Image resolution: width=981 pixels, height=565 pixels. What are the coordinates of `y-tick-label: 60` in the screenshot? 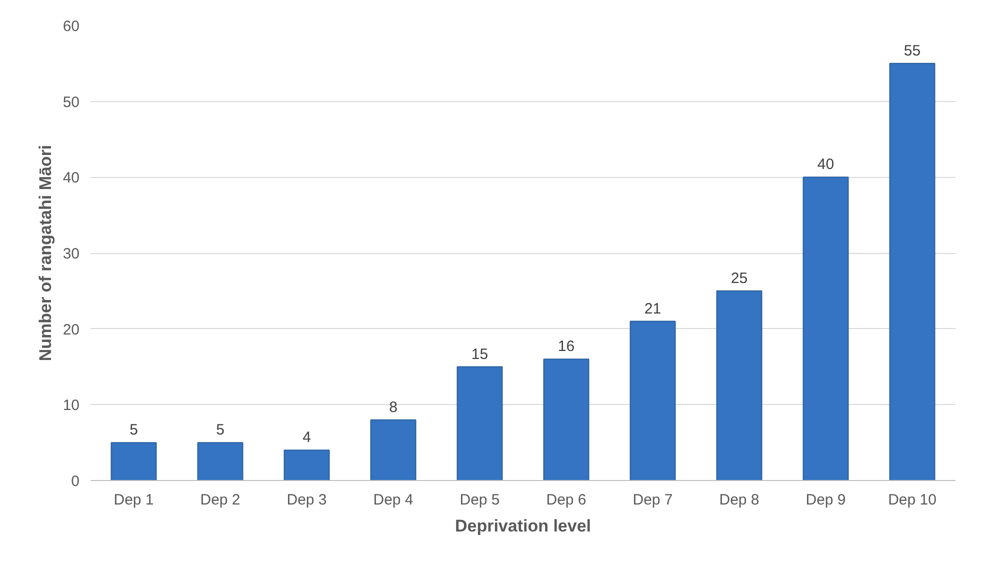 It's located at (71, 26).